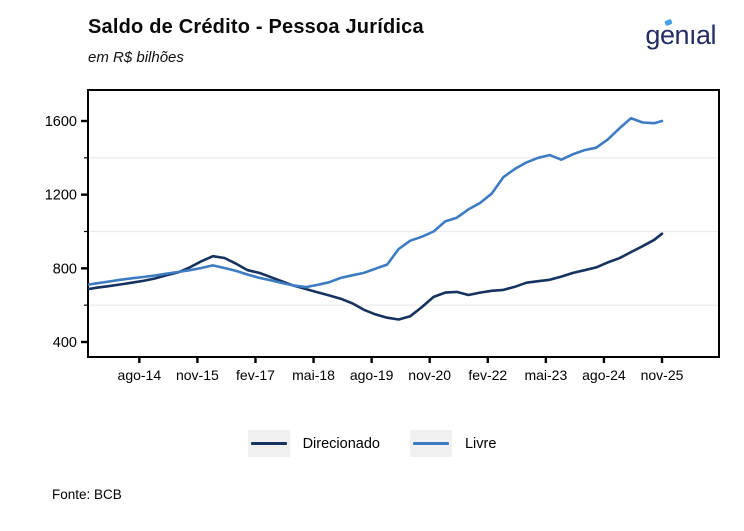 The height and width of the screenshot is (531, 744). I want to click on y-tick-label: 1200, so click(61, 196).